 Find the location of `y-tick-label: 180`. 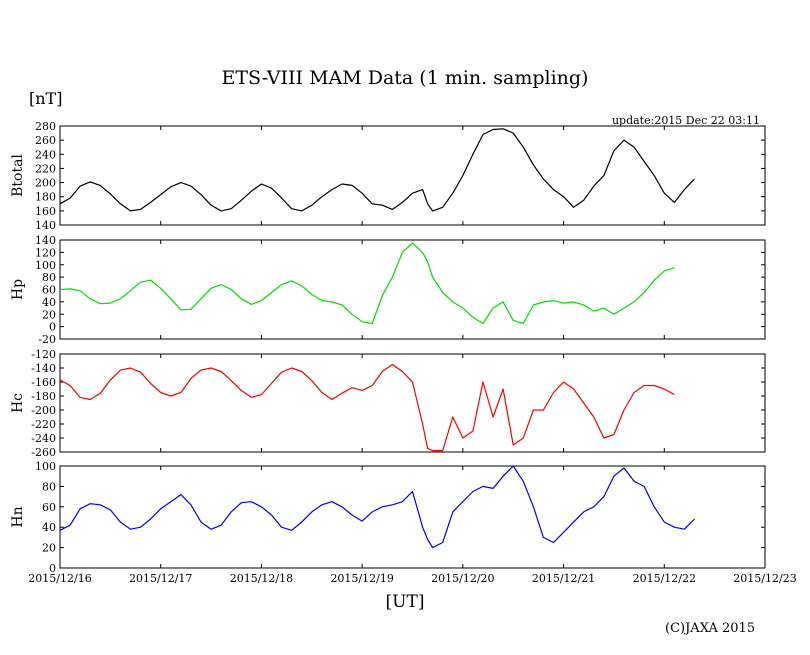

y-tick-label: 180 is located at coordinates (45, 197).